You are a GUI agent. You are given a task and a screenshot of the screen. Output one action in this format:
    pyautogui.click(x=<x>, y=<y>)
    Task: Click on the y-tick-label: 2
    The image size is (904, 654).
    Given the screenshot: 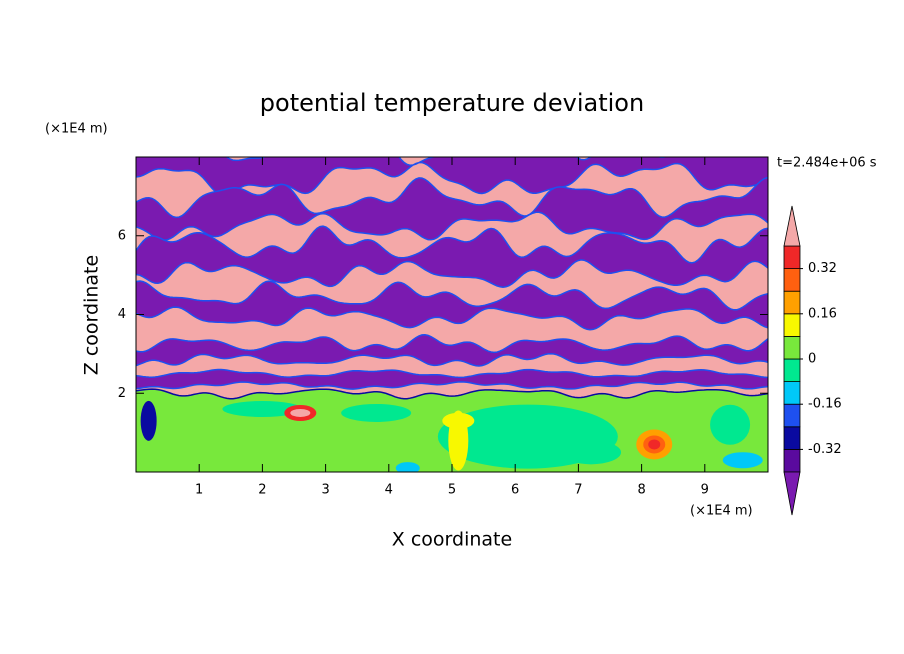 What is the action you would take?
    pyautogui.click(x=122, y=393)
    